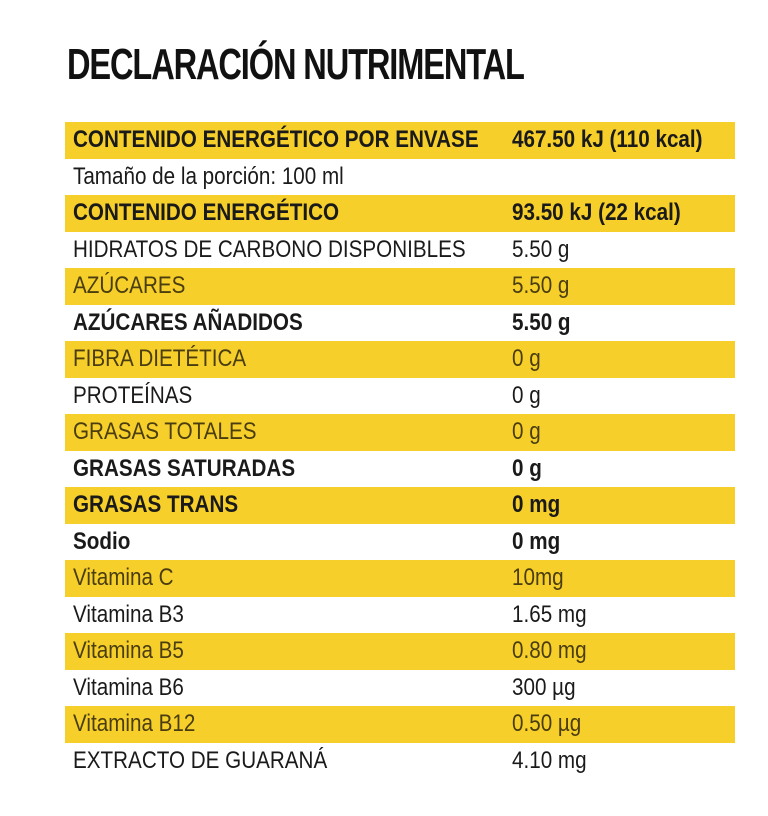  I want to click on row-label: HIDRATOS DE CARBONO DISPONIBLES, so click(269, 249).